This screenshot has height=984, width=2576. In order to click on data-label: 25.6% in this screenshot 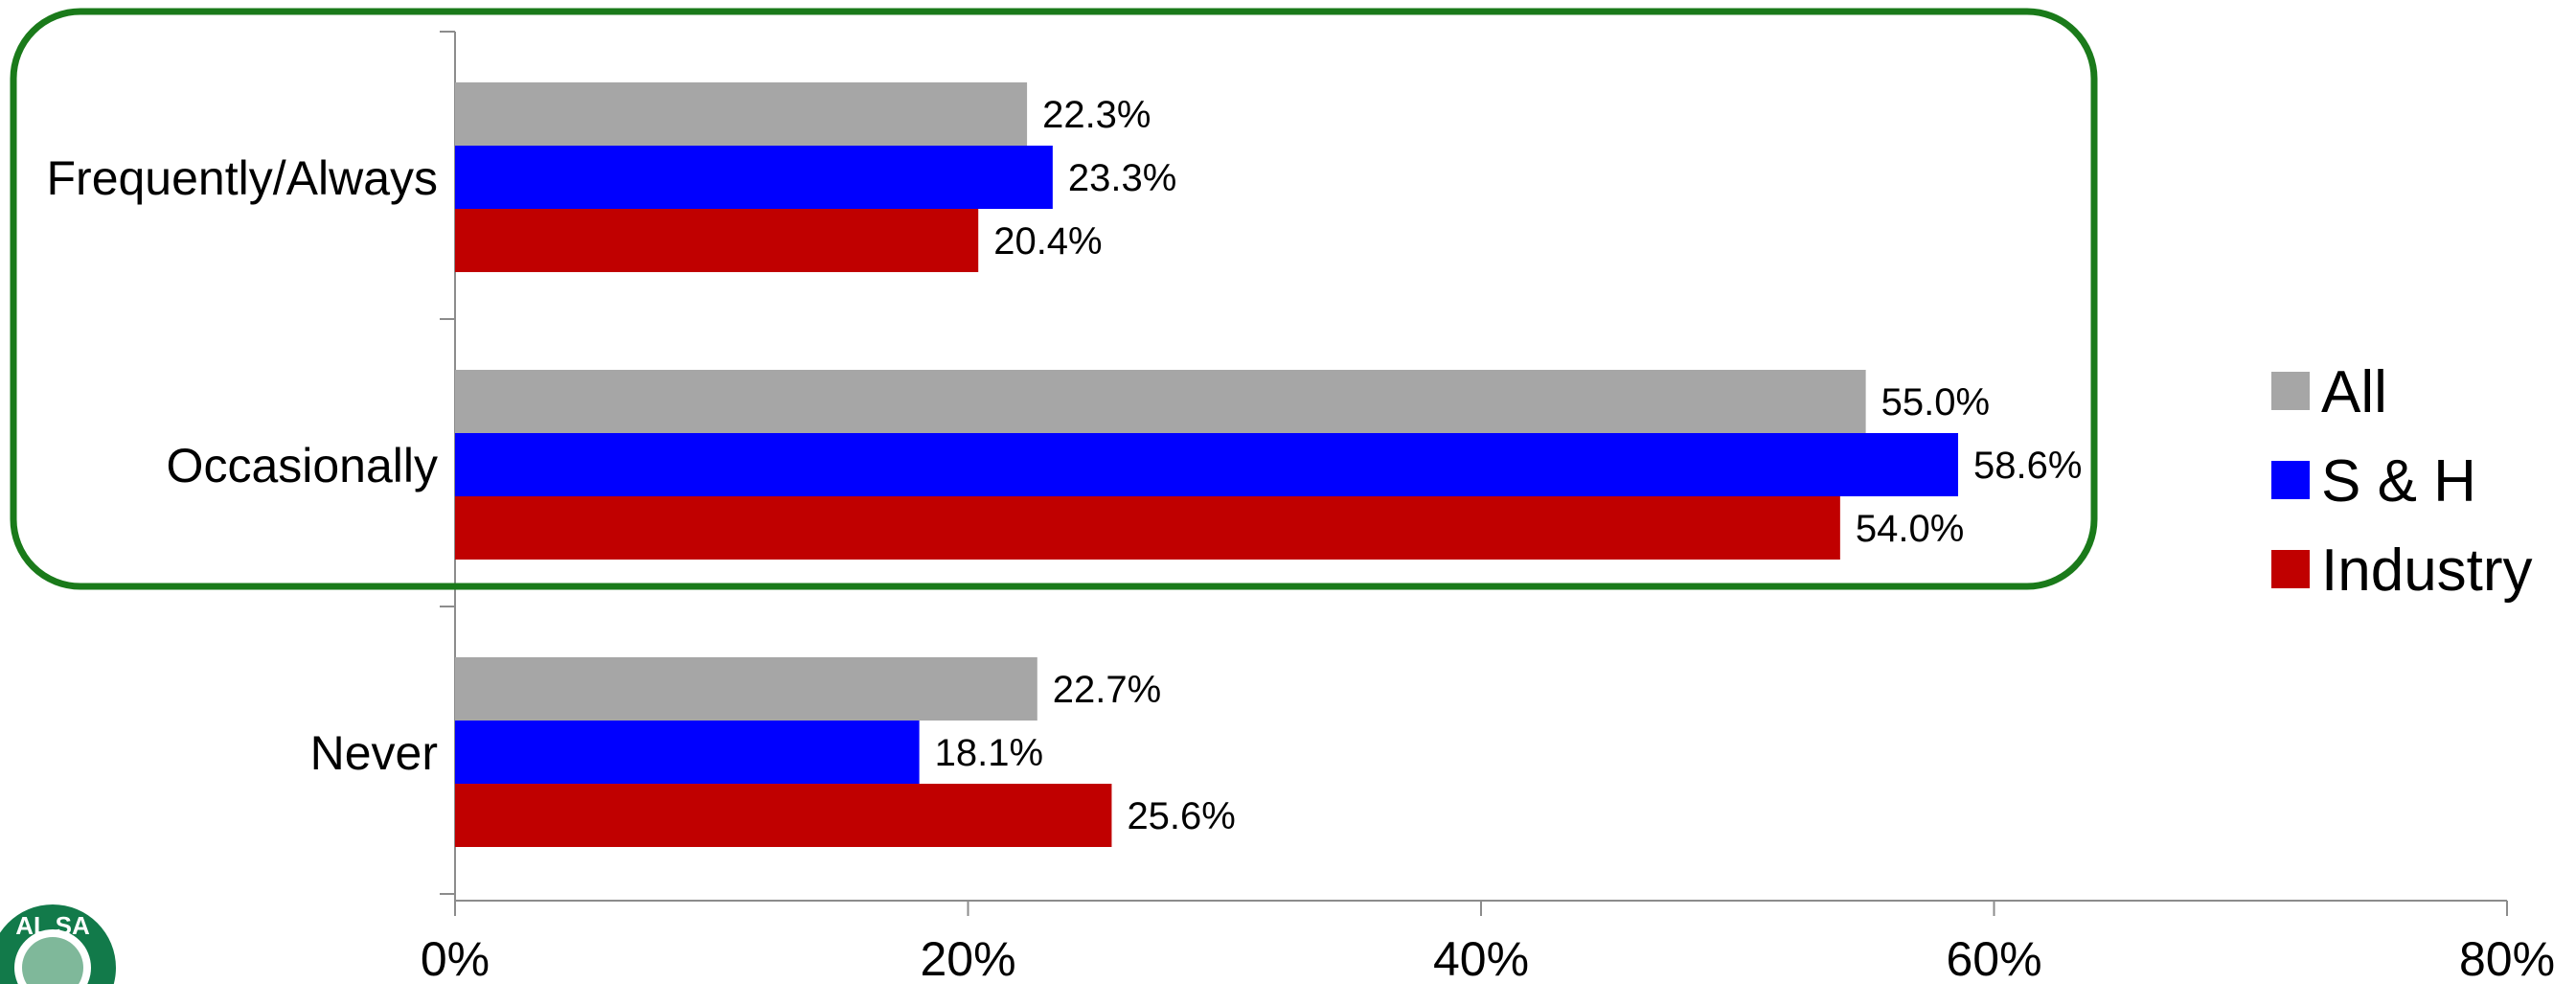, I will do `click(1181, 816)`.